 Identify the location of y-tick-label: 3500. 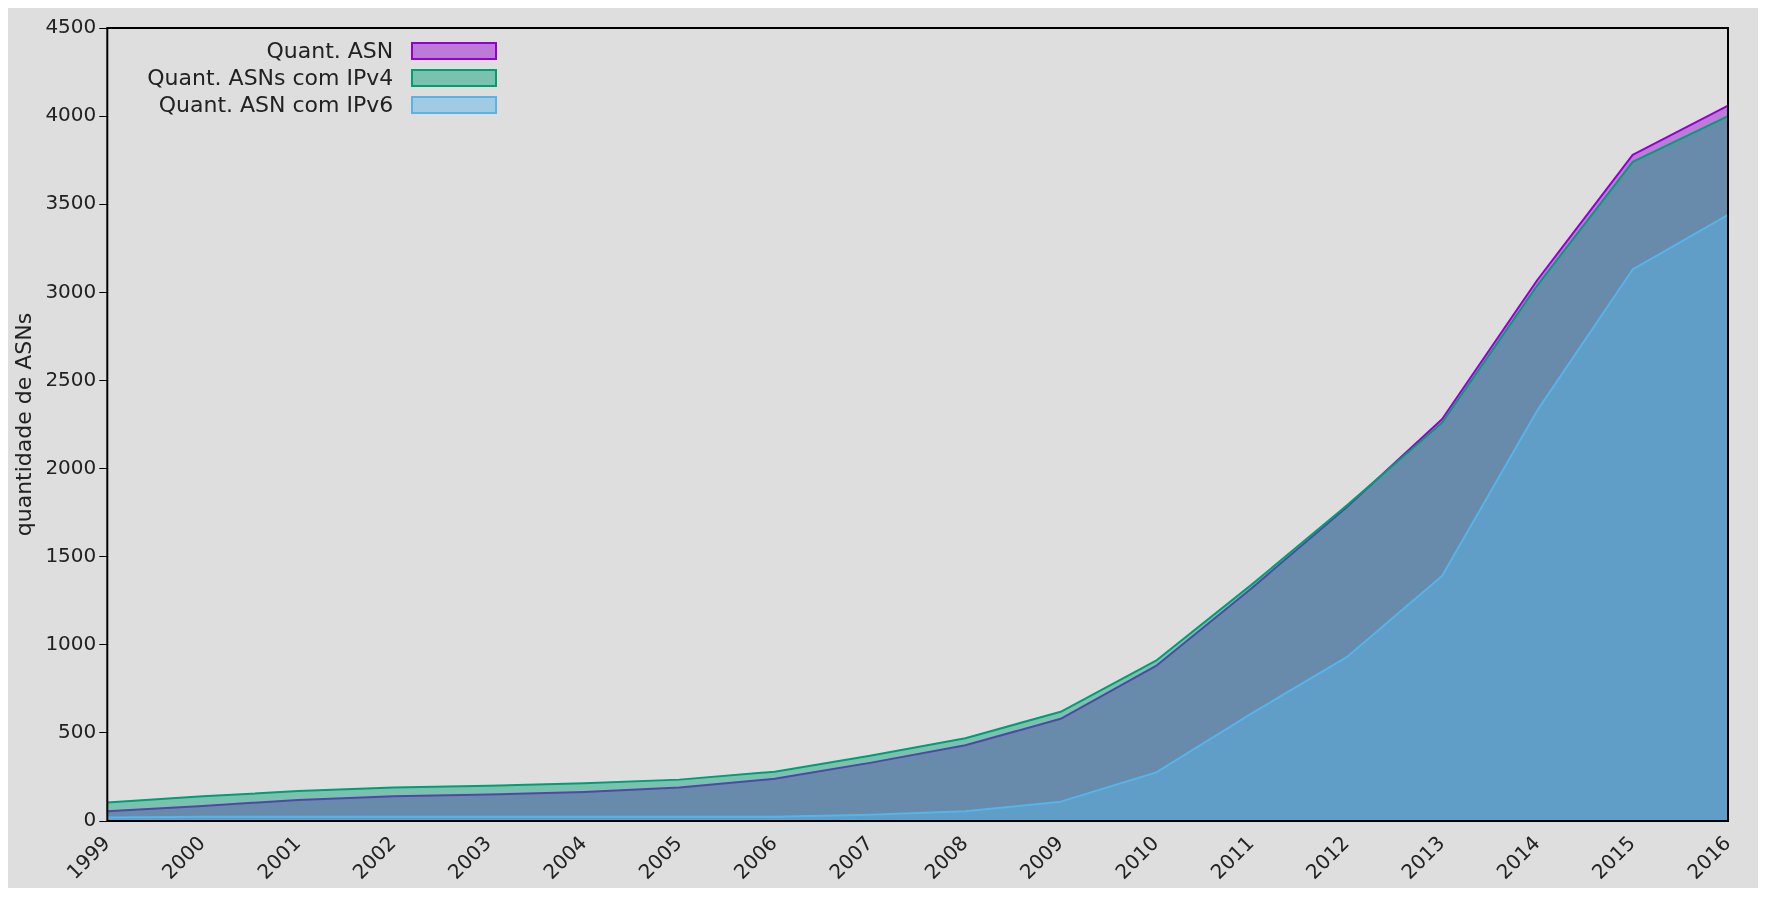
(71, 202).